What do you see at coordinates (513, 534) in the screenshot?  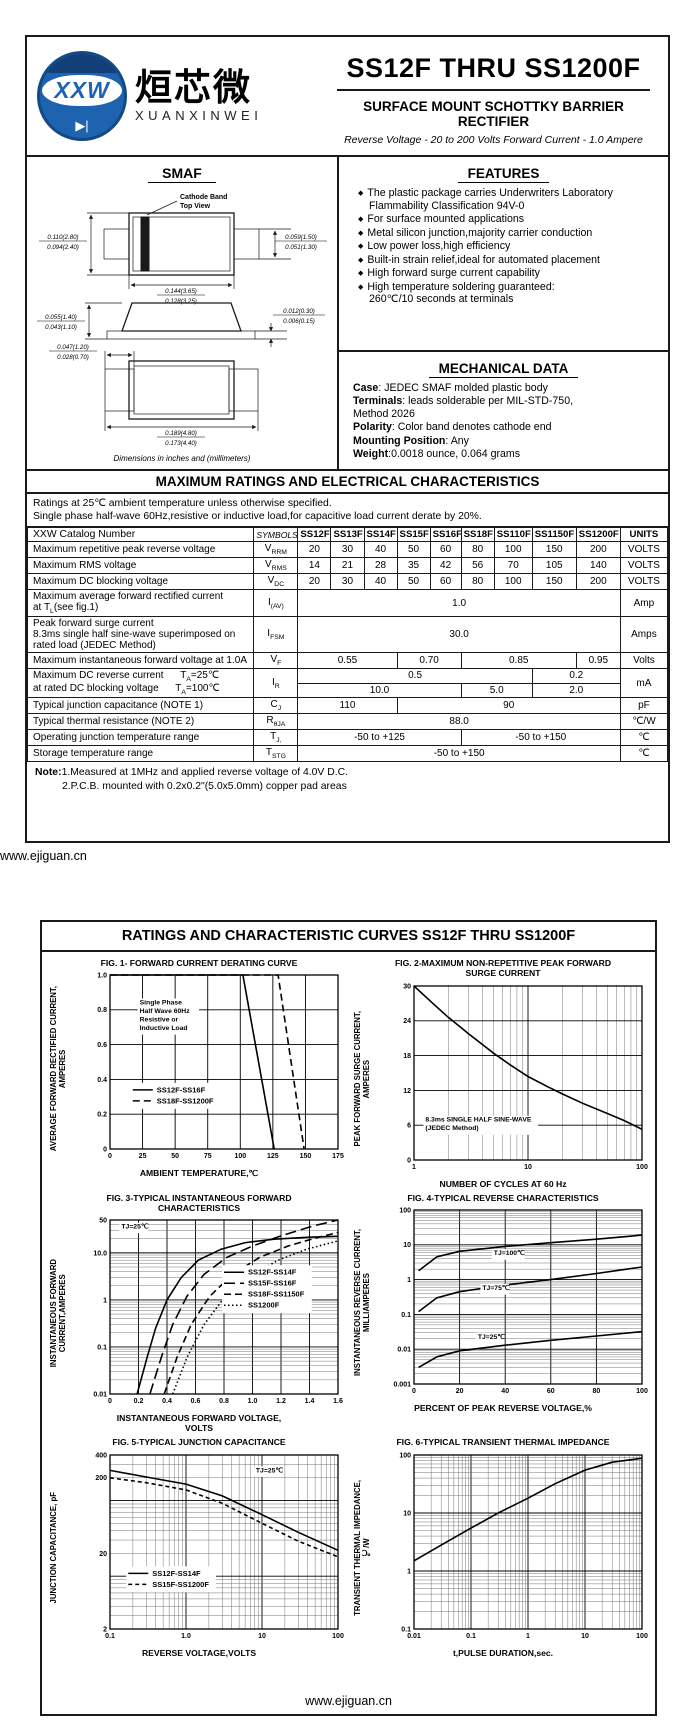 I see `table-header-part: SS110F` at bounding box center [513, 534].